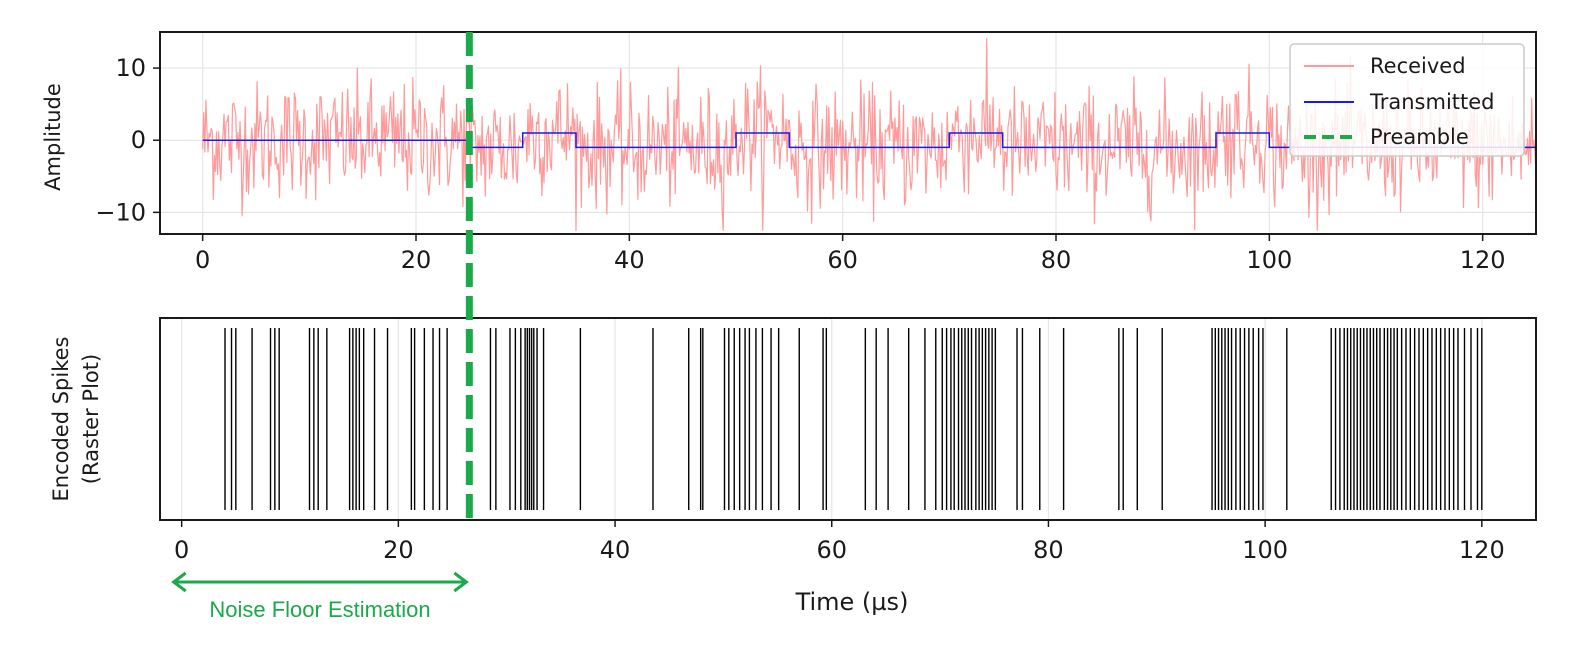 The image size is (1577, 653). What do you see at coordinates (53, 137) in the screenshot?
I see `top-y-axis-label: Amplitude` at bounding box center [53, 137].